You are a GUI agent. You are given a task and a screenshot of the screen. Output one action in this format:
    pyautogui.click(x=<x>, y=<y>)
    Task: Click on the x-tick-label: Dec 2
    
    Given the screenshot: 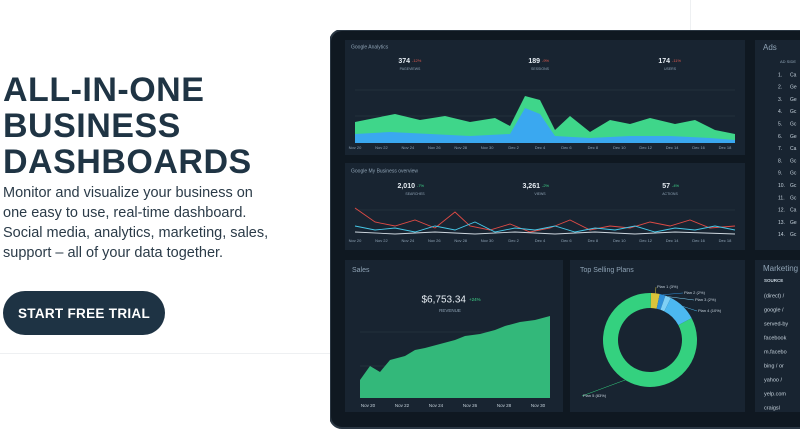 What is the action you would take?
    pyautogui.click(x=513, y=240)
    